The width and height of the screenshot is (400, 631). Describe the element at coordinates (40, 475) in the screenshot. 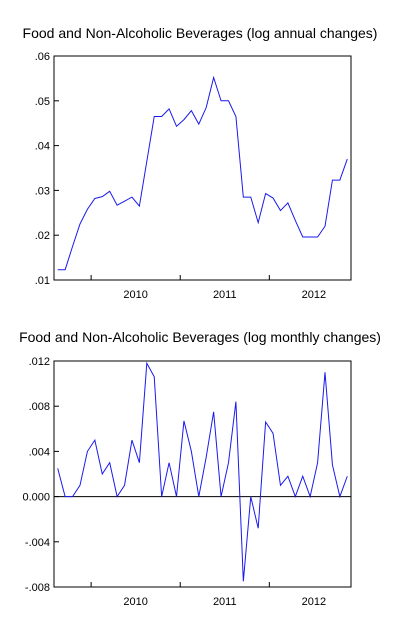

I see `monthly-y-axis: -.008 -.004 0.000 .004 .008 .012` at that location.